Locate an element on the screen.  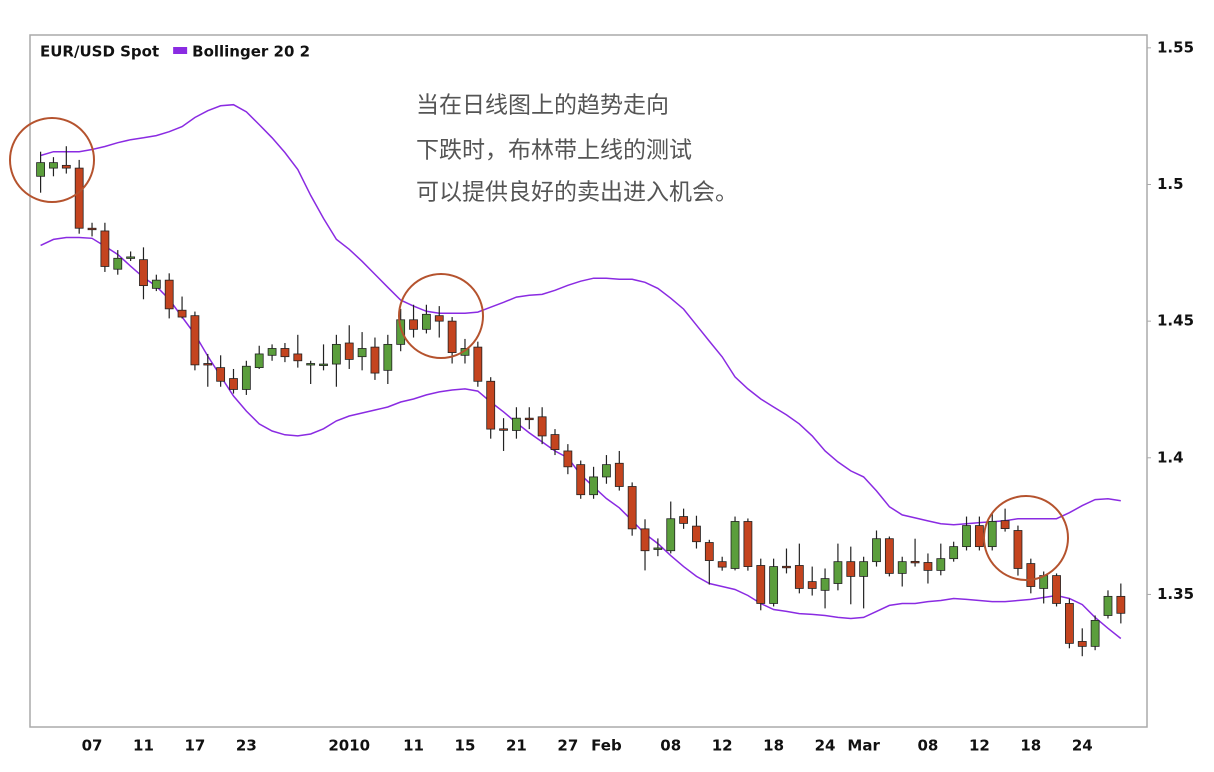
x-tick-label: Mar is located at coordinates (863, 746).